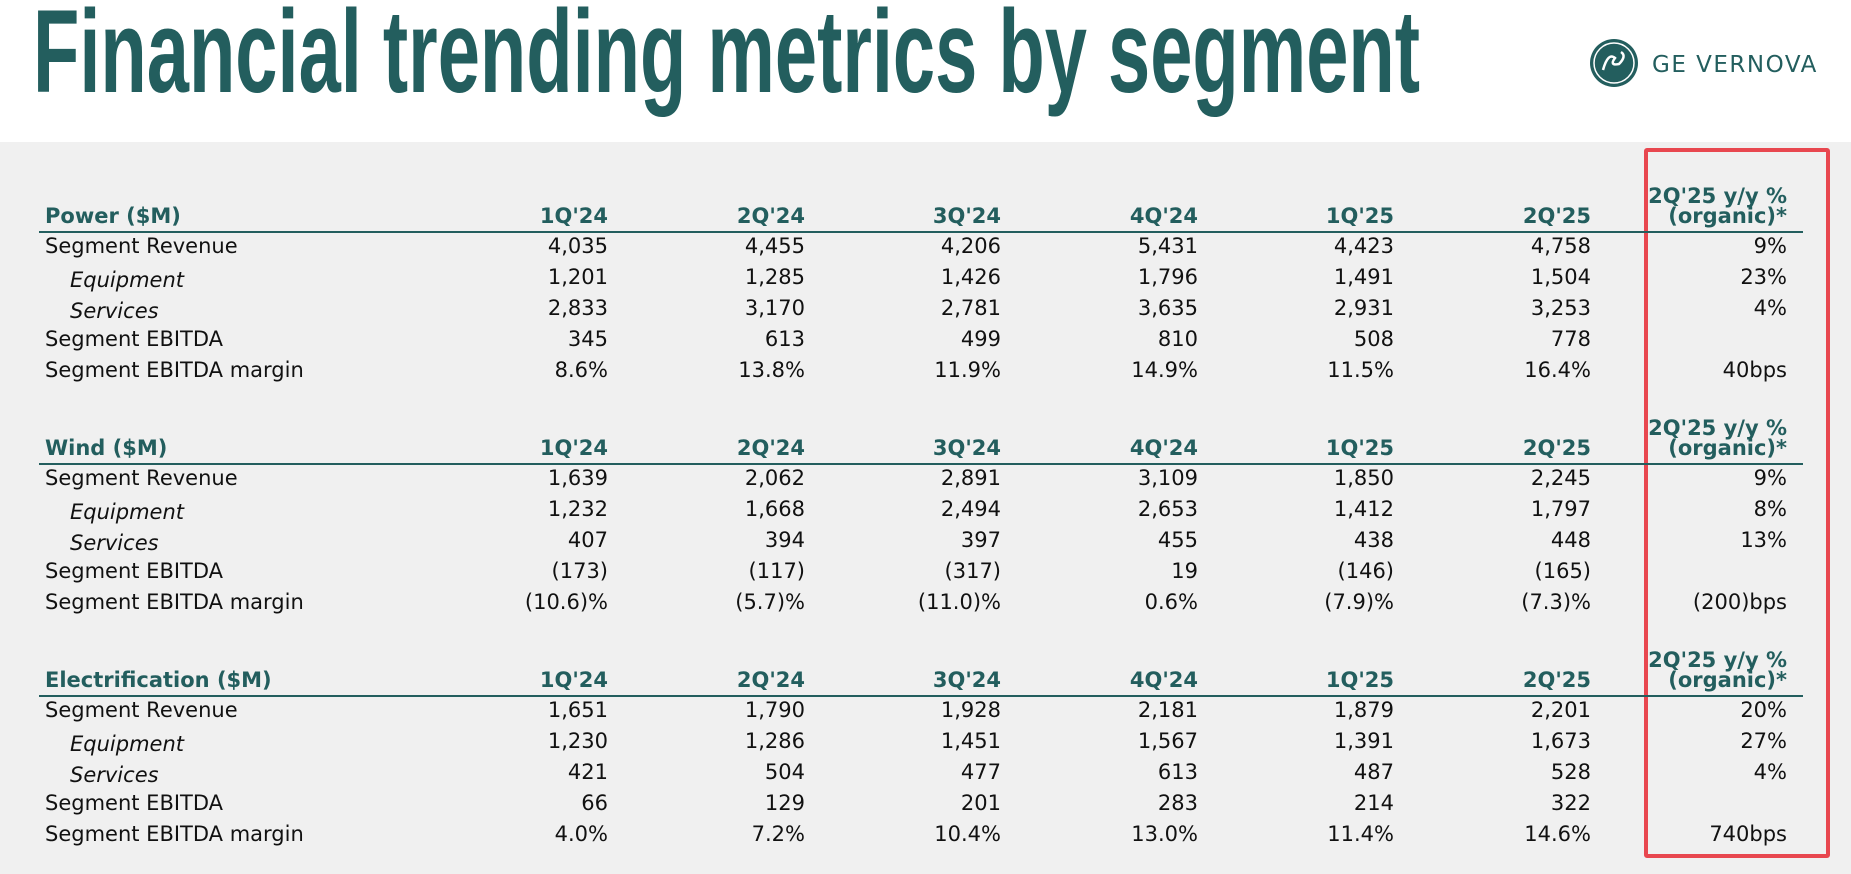 The width and height of the screenshot is (1851, 874). I want to click on yoy-value: 4%, so click(1770, 772).